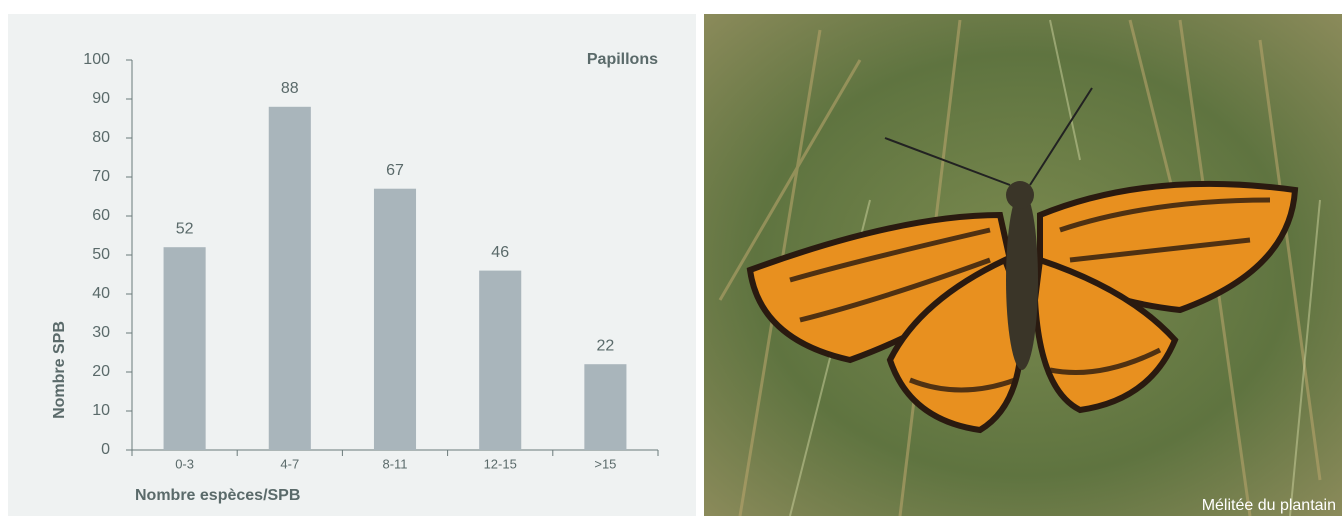 This screenshot has height=516, width=1342. I want to click on x-tick-label: 0-3, so click(184, 463).